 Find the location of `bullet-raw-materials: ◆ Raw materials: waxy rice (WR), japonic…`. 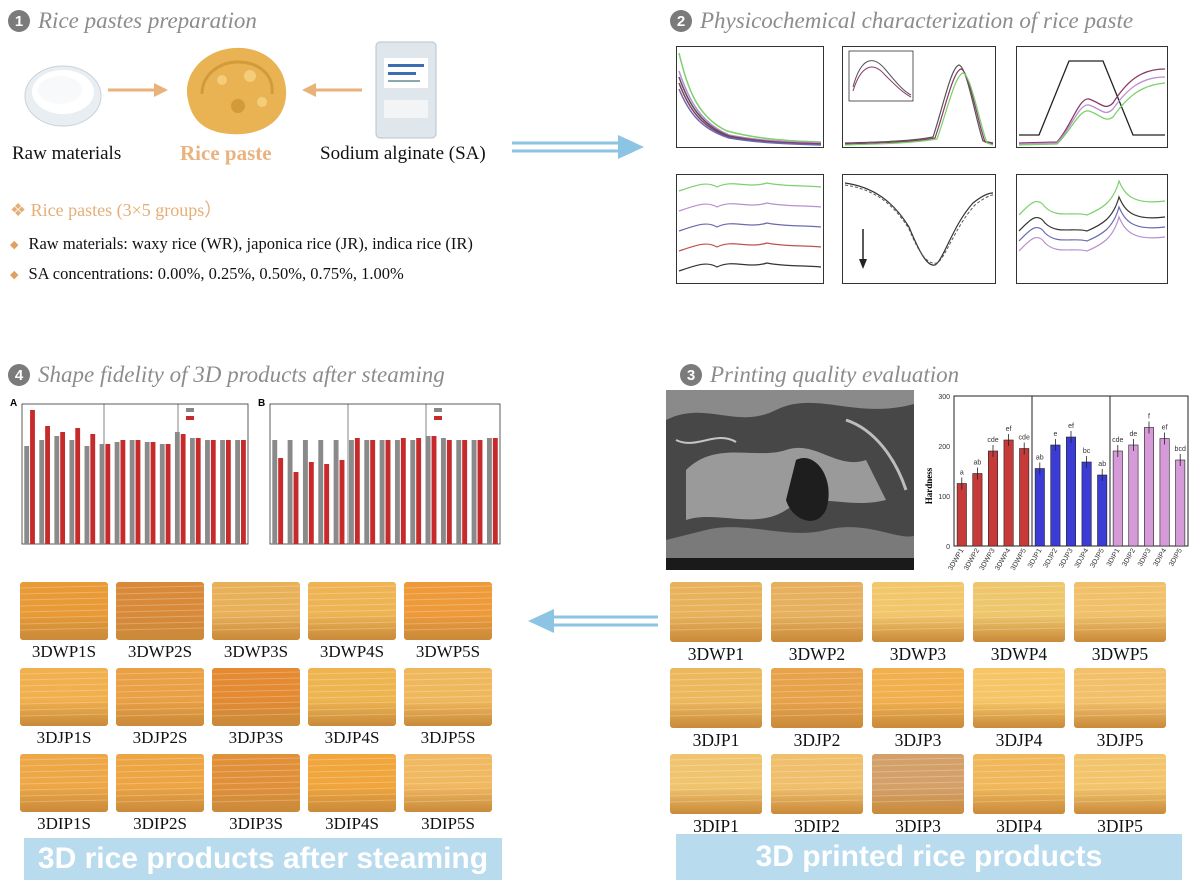

bullet-raw-materials: ◆ Raw materials: waxy rice (WR), japonic… is located at coordinates (241, 244).